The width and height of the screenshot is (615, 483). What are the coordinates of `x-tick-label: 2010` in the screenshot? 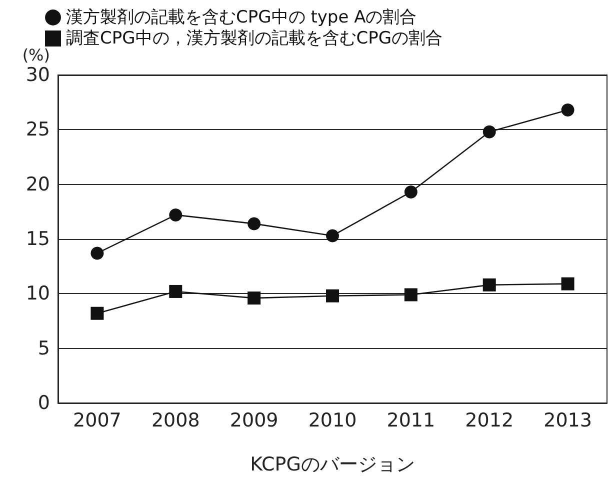 It's located at (332, 421).